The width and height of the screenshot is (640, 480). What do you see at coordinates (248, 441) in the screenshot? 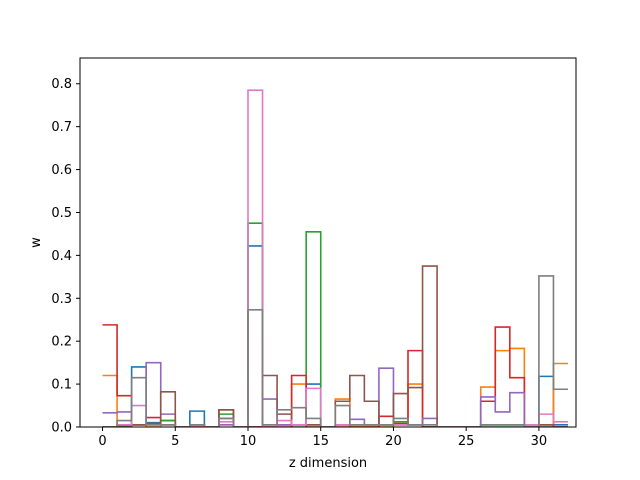
I see `x-tick-label: 10` at bounding box center [248, 441].